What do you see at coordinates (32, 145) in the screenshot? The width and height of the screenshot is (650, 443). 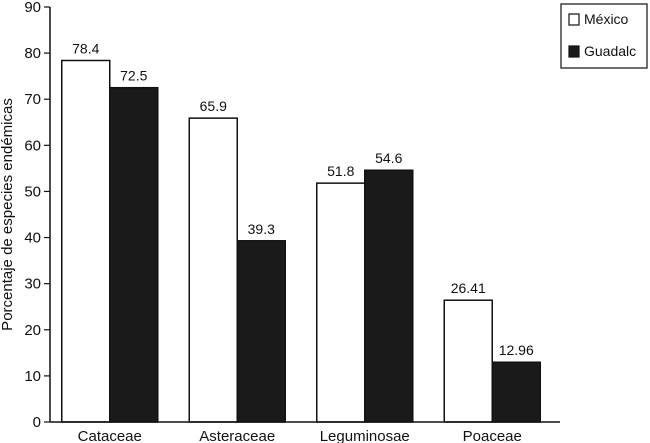 I see `y-tick-label: 60` at bounding box center [32, 145].